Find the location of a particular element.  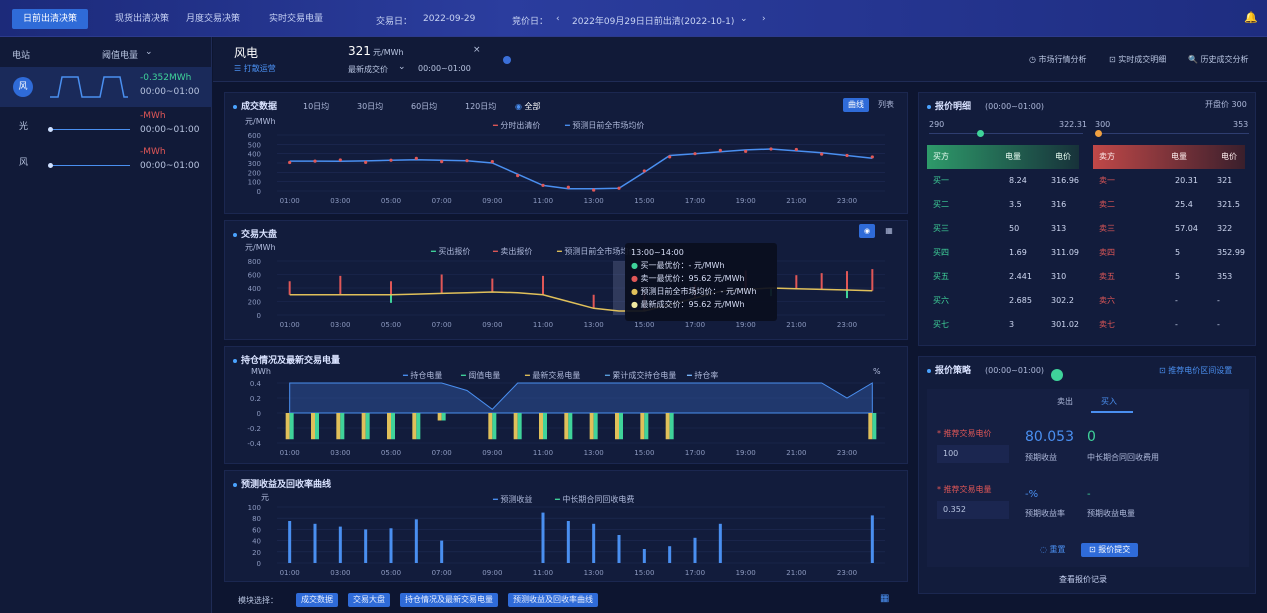

toggle-curve: 曲线 is located at coordinates (856, 105).